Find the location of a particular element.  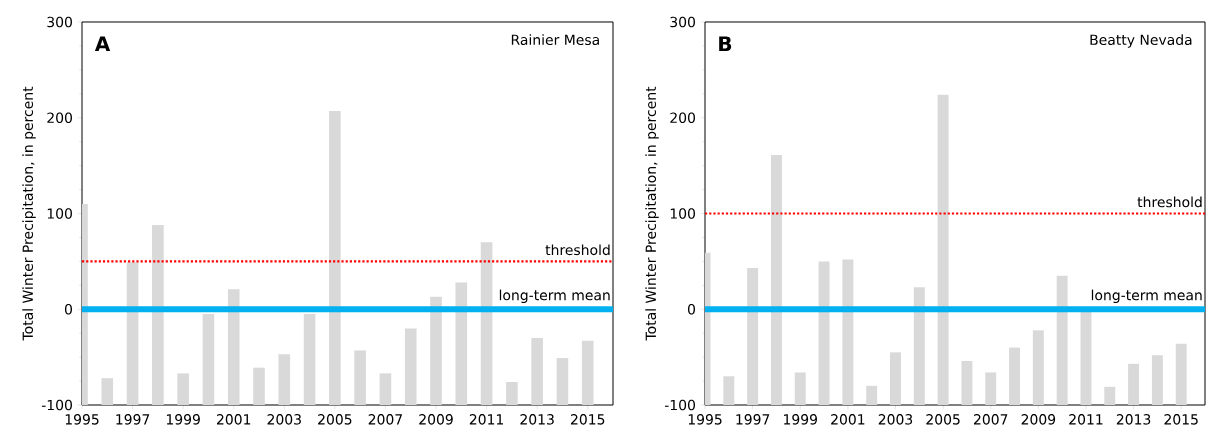

annotation: A is located at coordinates (102, 43).